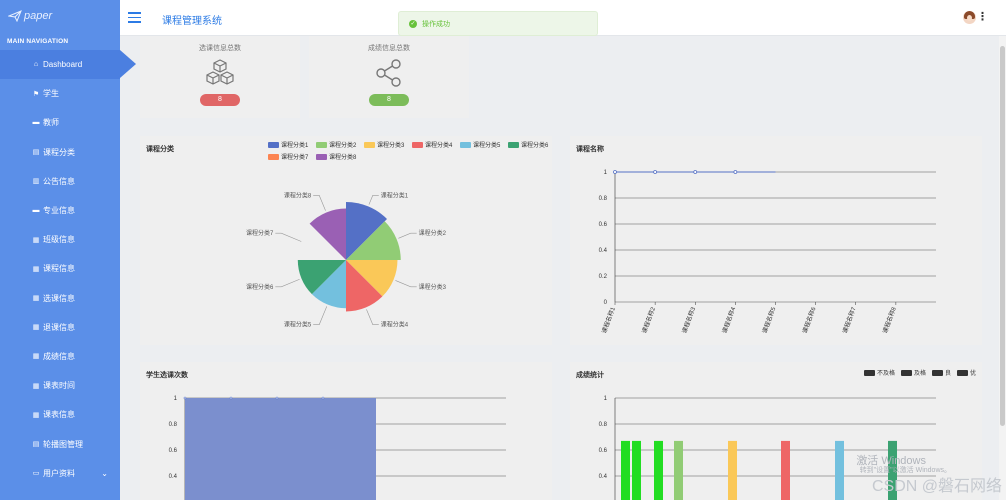 This screenshot has height=500, width=1006. What do you see at coordinates (60, 210) in the screenshot?
I see `sidebar-item-5: ▬ 专业信息` at bounding box center [60, 210].